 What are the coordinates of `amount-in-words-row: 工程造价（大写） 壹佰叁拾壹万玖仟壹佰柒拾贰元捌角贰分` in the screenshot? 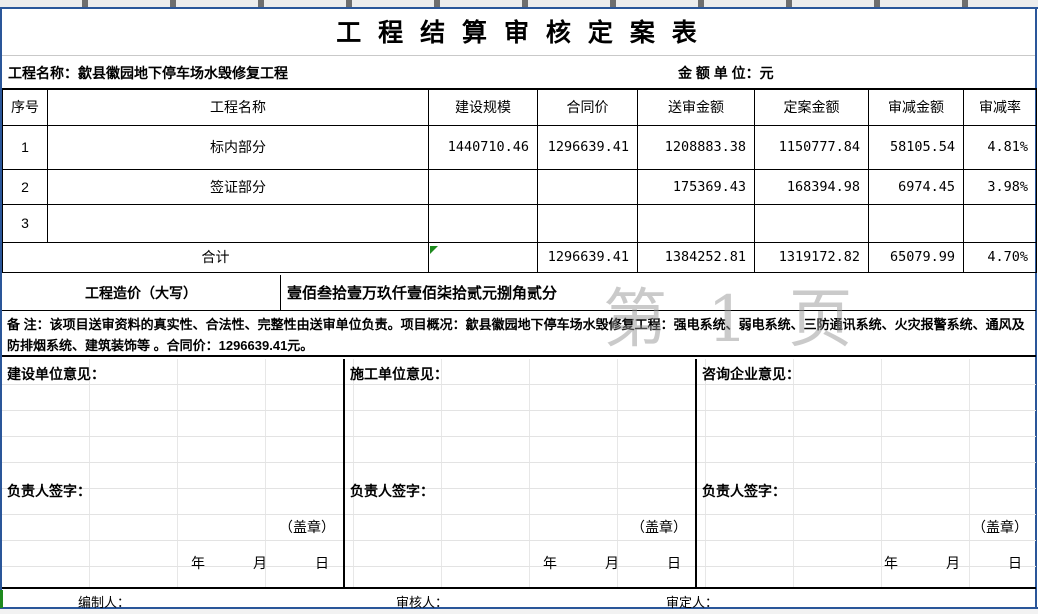 It's located at (519, 293).